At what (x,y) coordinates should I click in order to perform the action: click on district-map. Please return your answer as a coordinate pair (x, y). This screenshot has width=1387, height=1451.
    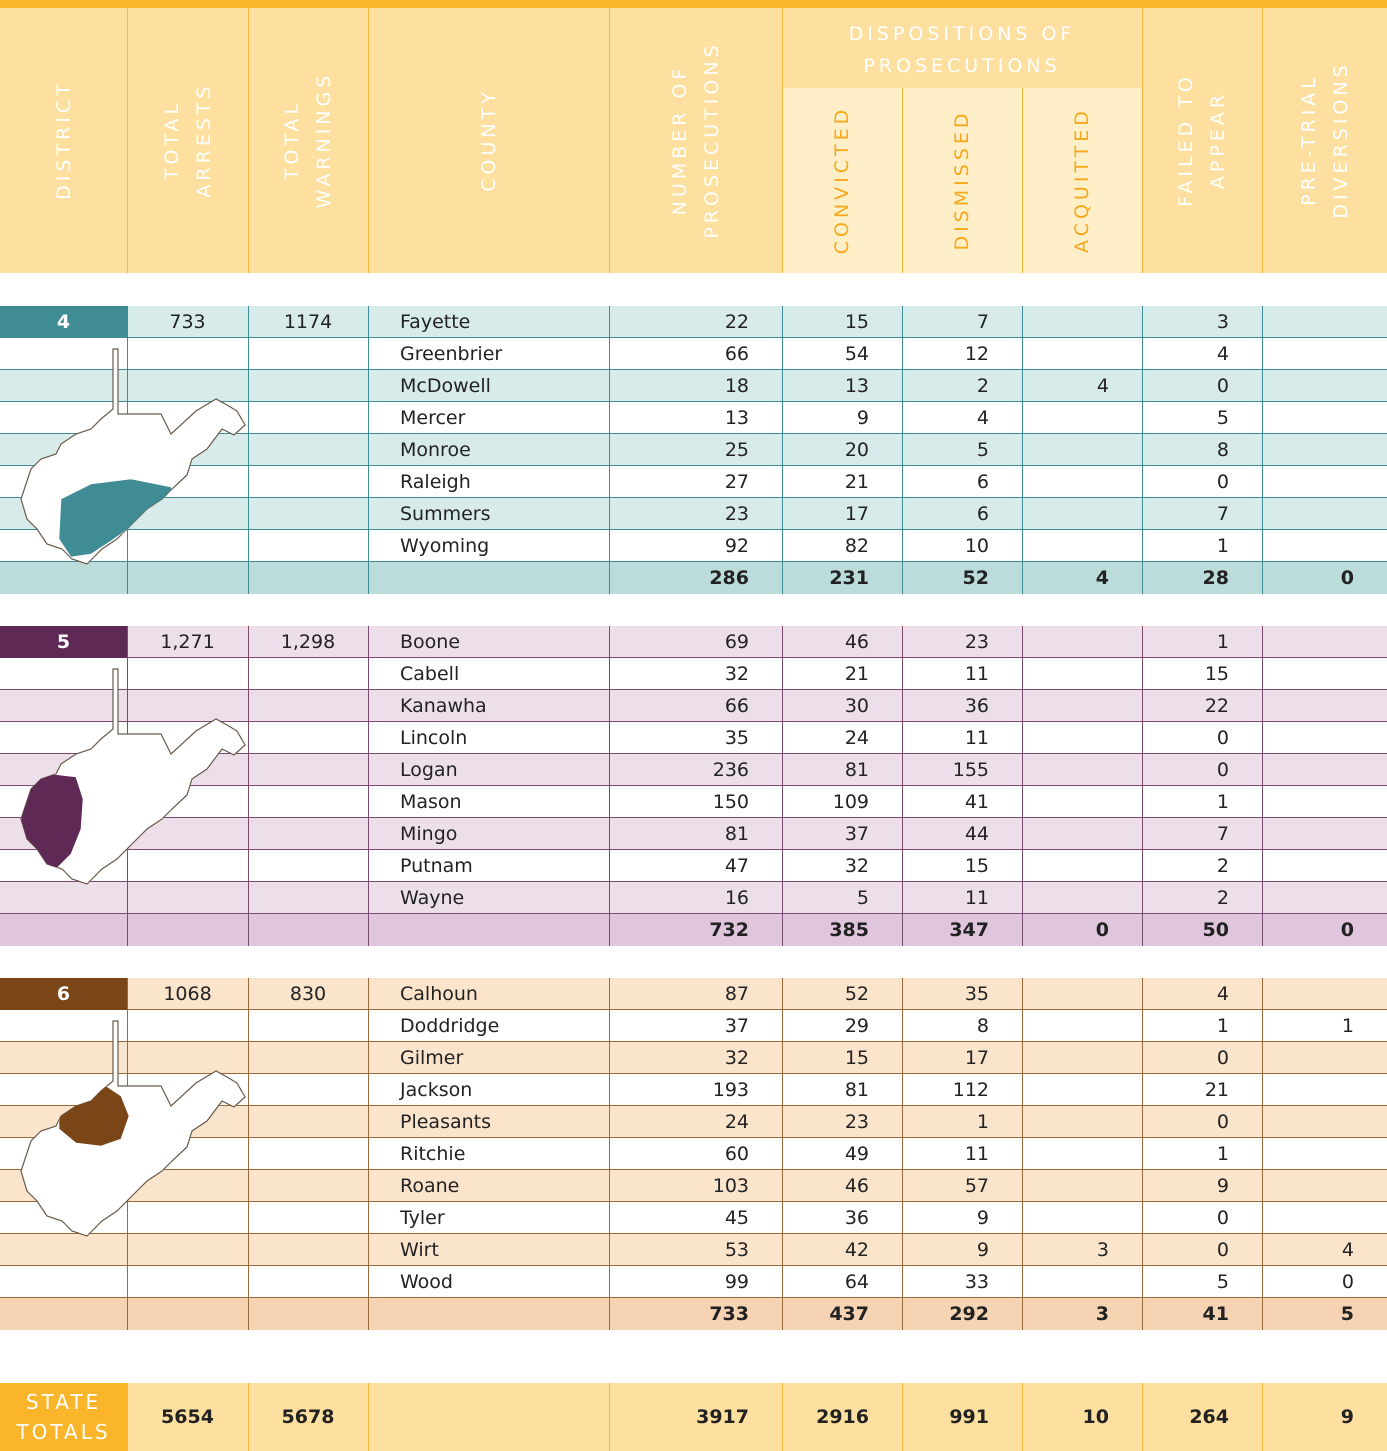
    Looking at the image, I should click on (133, 456).